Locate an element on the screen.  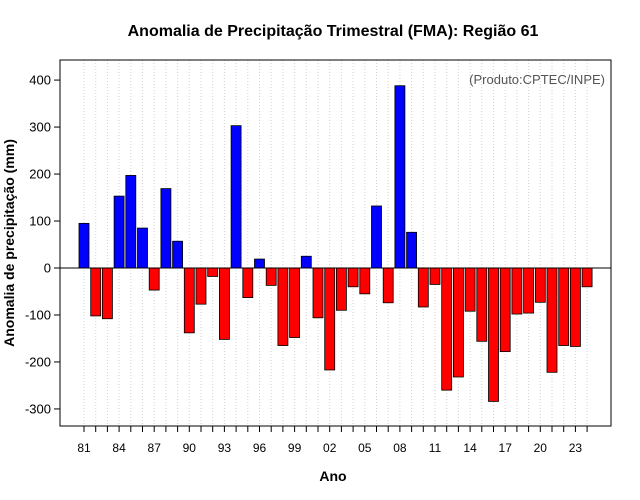
x-tick-label: 84 is located at coordinates (119, 448).